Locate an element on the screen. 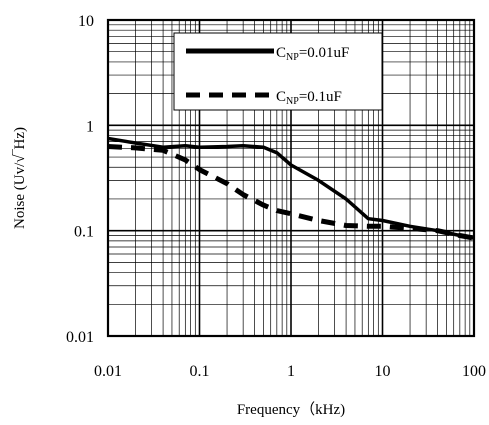  x-tick-label: 10 is located at coordinates (383, 371).